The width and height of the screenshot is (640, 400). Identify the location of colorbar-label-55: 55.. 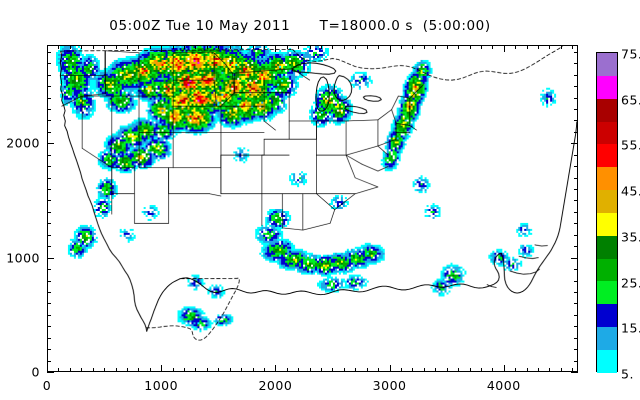
(630, 145).